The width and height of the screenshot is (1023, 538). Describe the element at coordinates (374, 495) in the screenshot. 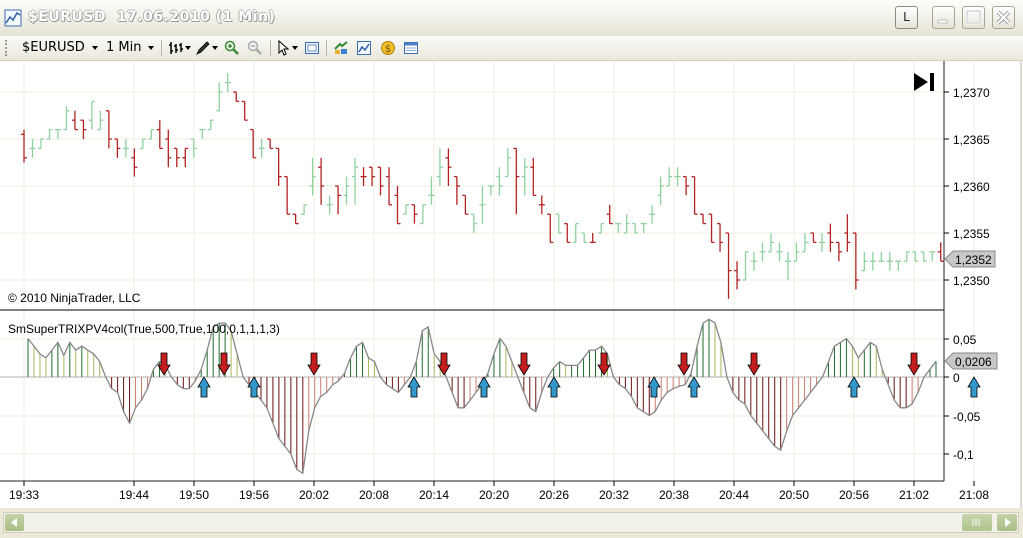

I see `time-tick-label: 20:08` at that location.